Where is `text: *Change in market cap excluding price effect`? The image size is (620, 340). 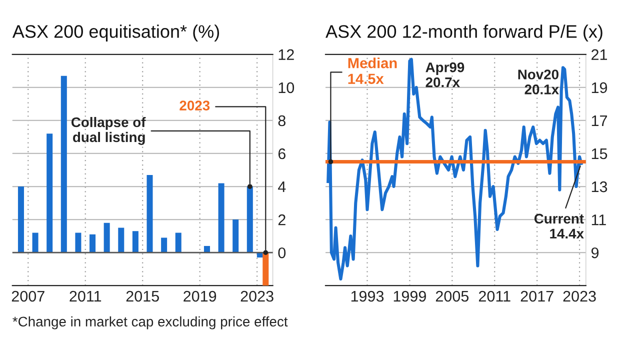 text: *Change in market cap excluding price effect is located at coordinates (150, 323).